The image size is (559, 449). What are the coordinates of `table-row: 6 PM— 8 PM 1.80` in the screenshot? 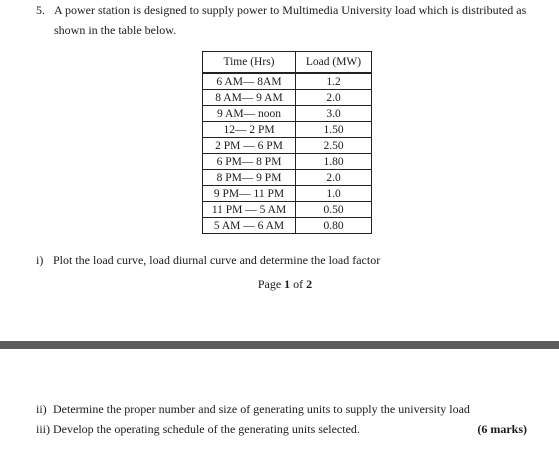 It's located at (287, 161).